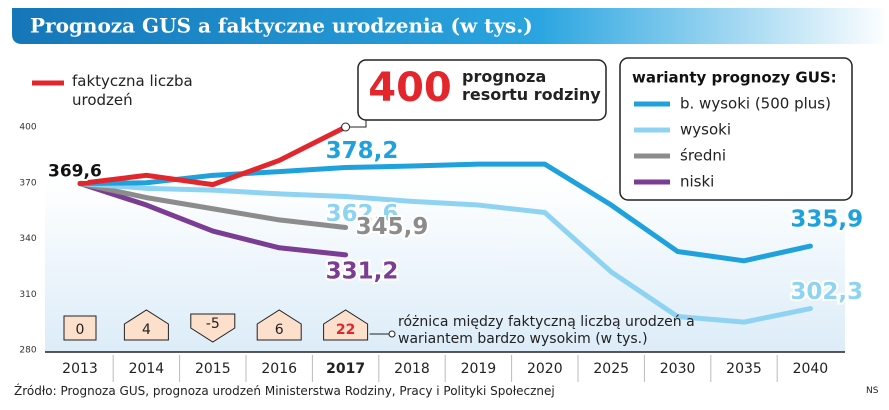  I want to click on x-tick-label: 2035, so click(744, 369).